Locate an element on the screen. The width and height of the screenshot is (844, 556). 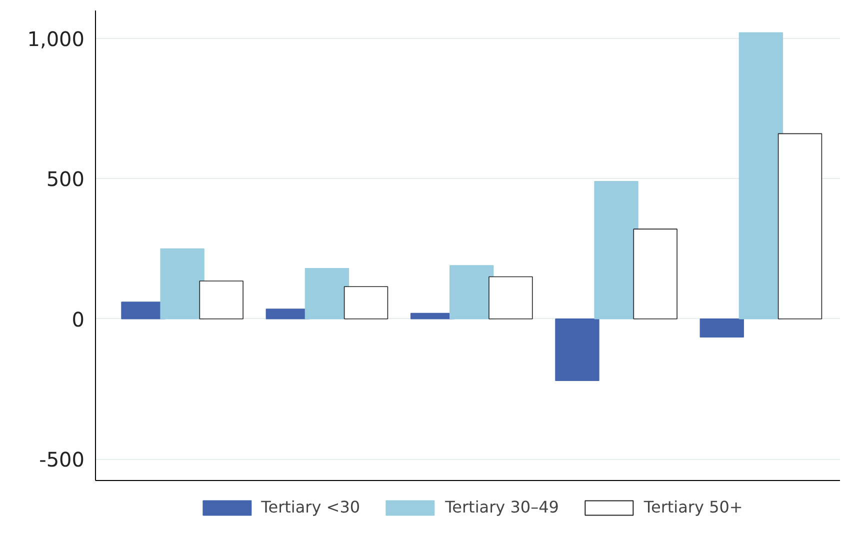
legend-label: Tertiary 30–49 is located at coordinates (502, 507).